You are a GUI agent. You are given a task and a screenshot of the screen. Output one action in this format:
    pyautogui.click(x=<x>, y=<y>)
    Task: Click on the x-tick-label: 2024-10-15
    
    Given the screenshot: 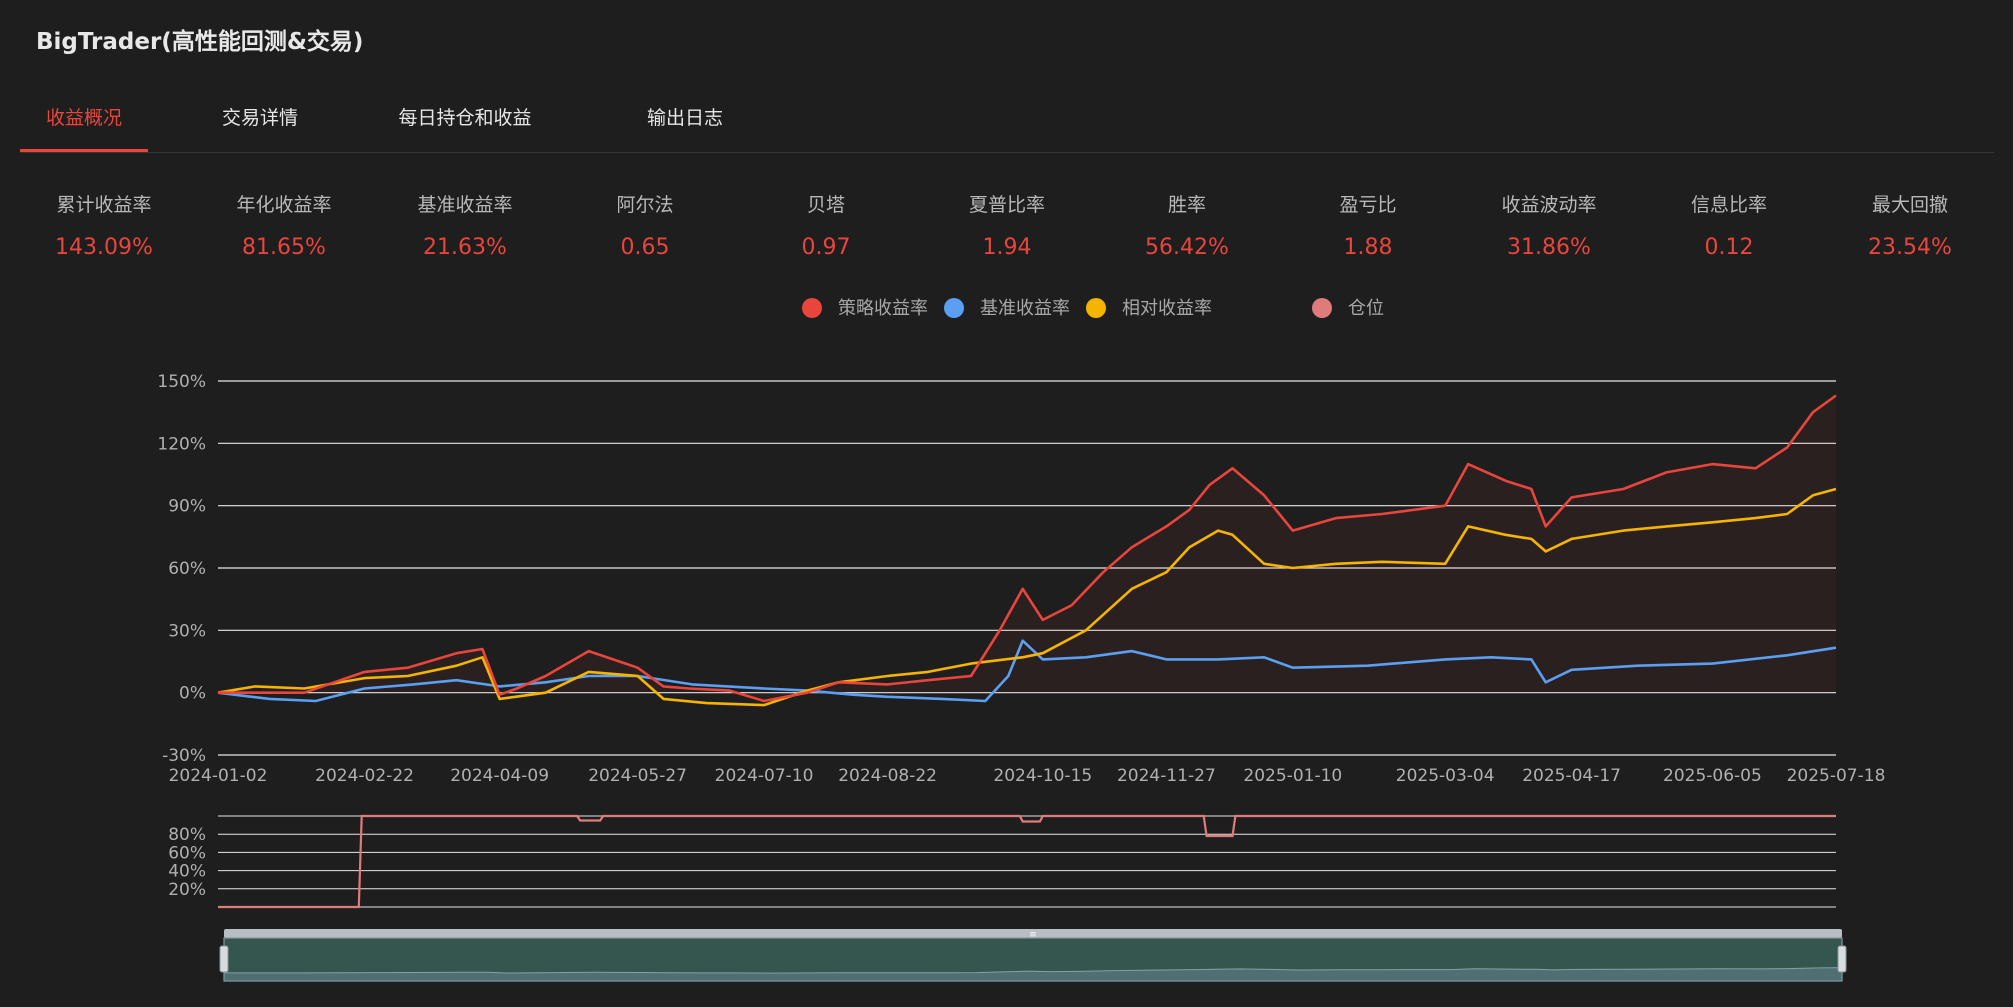 What is the action you would take?
    pyautogui.click(x=1042, y=776)
    